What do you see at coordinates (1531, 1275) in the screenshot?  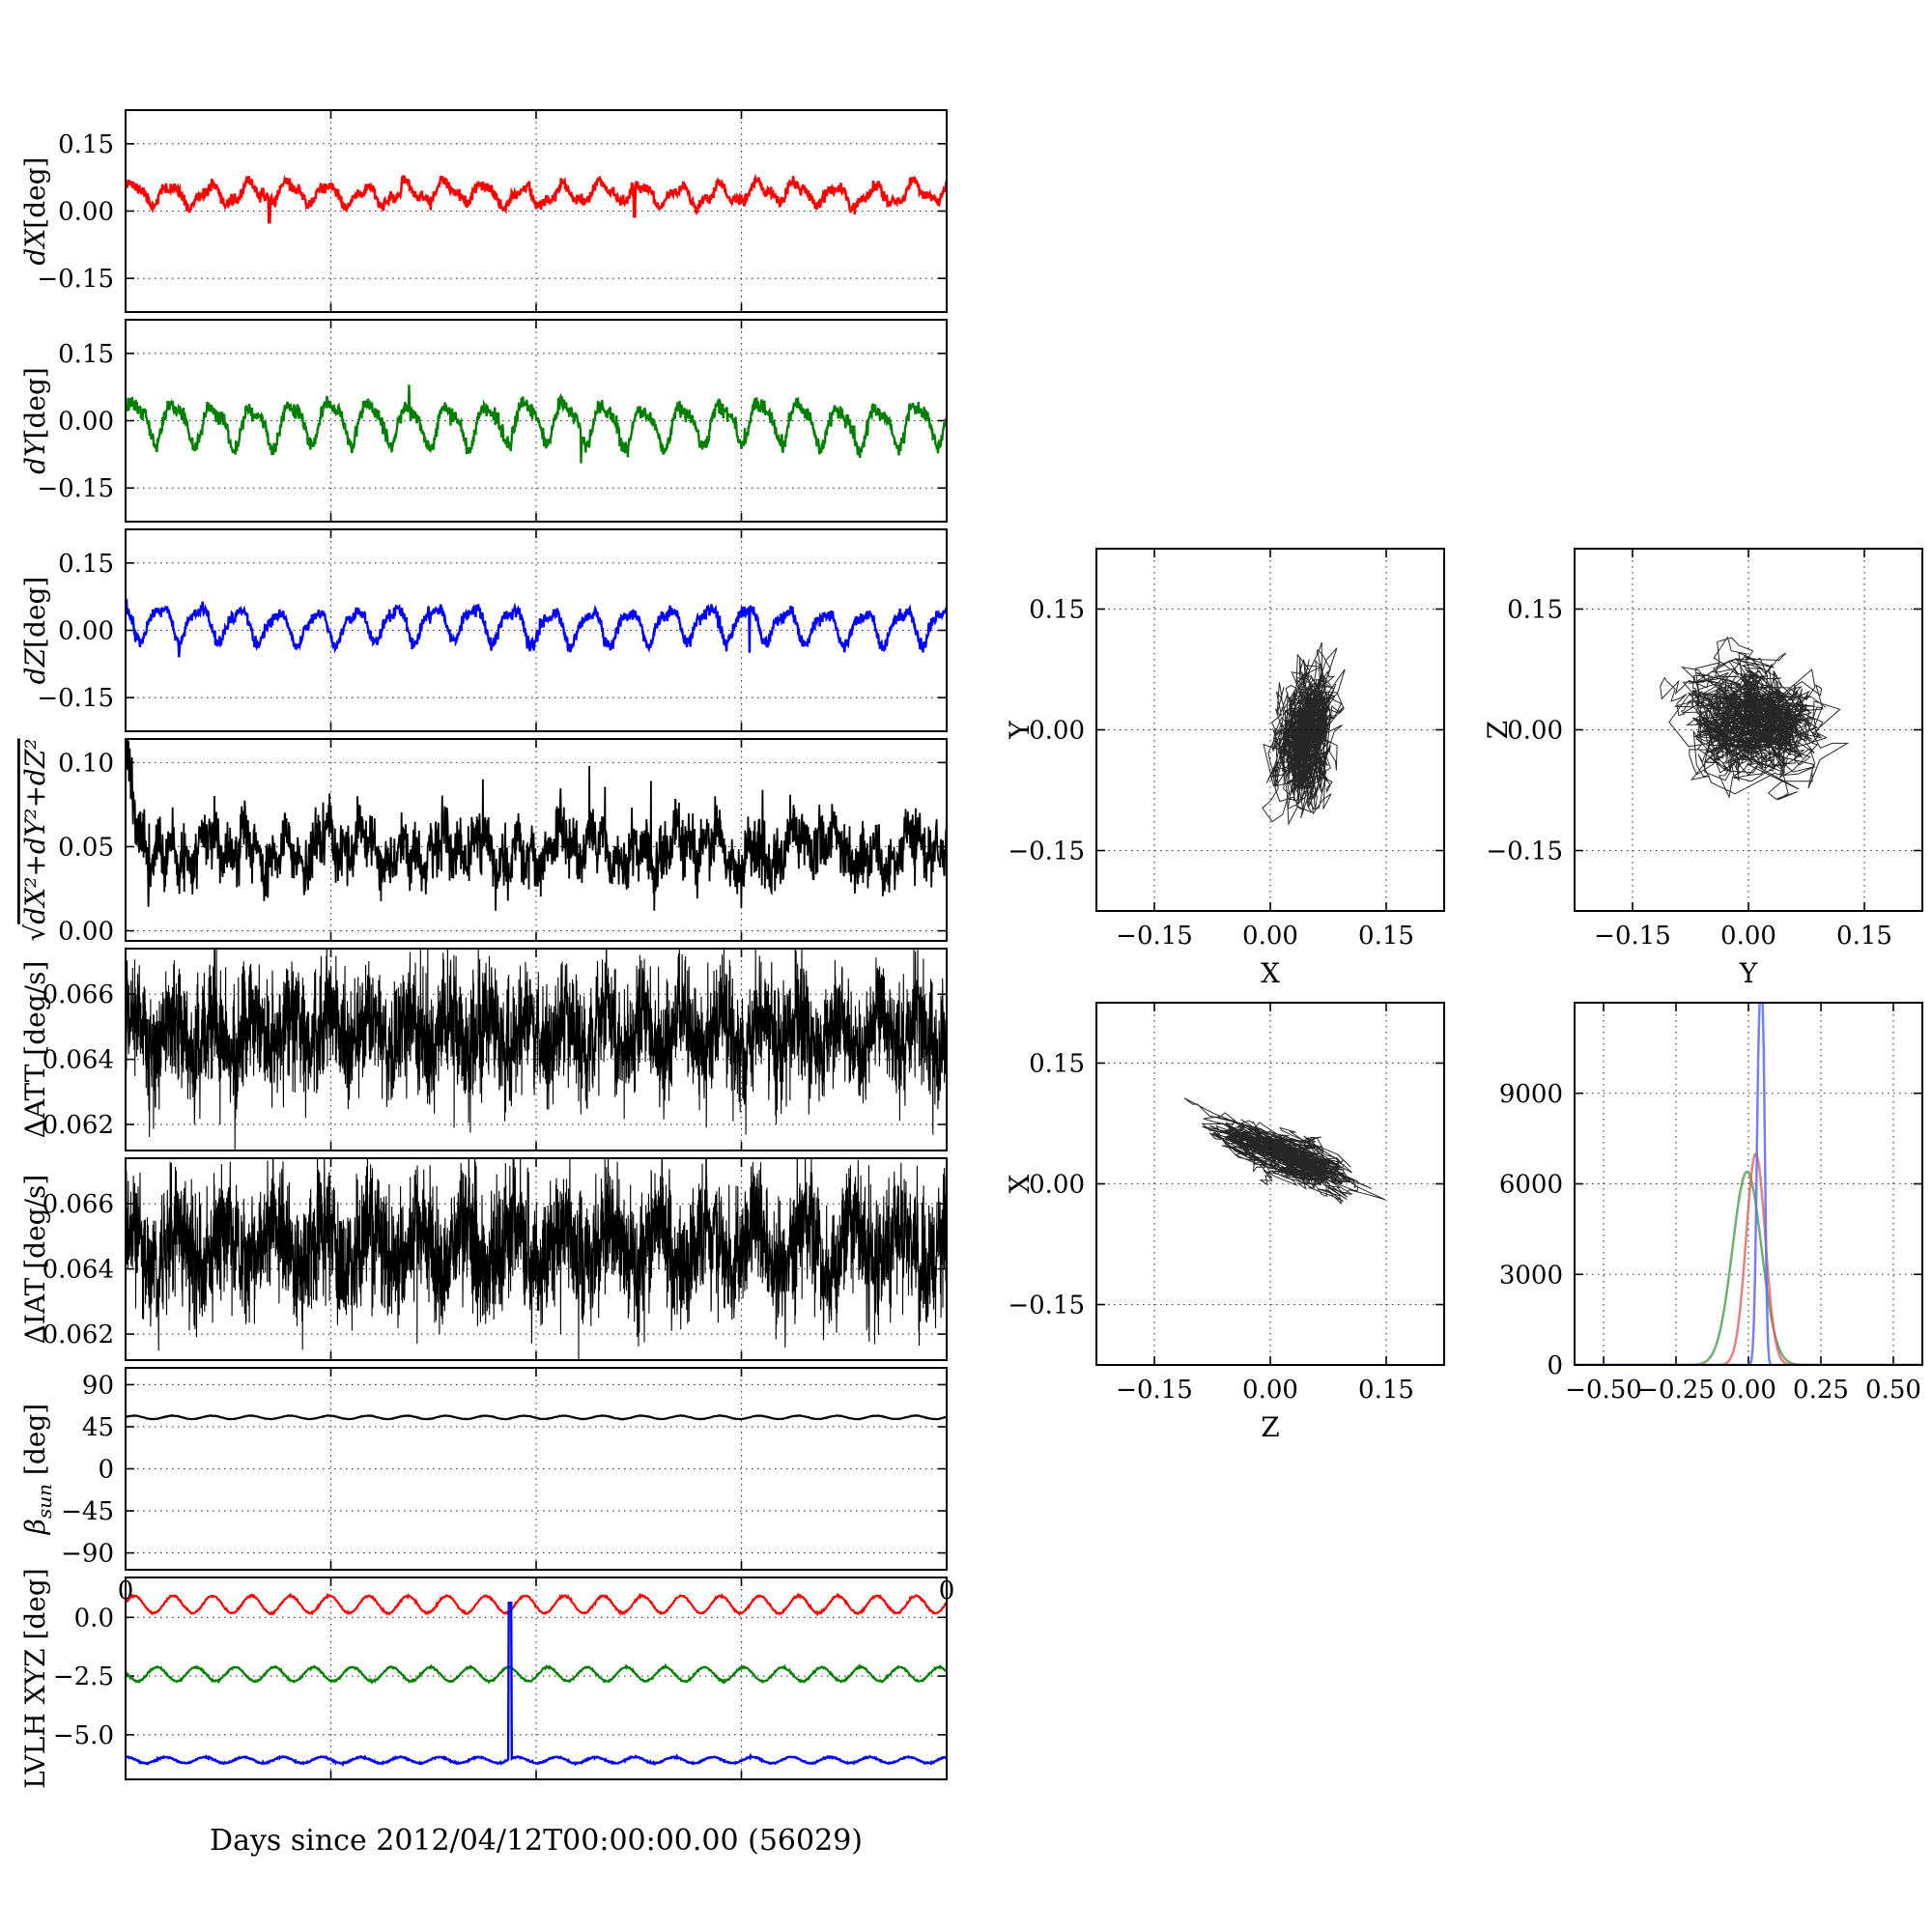 I see `svg-text: 3000` at bounding box center [1531, 1275].